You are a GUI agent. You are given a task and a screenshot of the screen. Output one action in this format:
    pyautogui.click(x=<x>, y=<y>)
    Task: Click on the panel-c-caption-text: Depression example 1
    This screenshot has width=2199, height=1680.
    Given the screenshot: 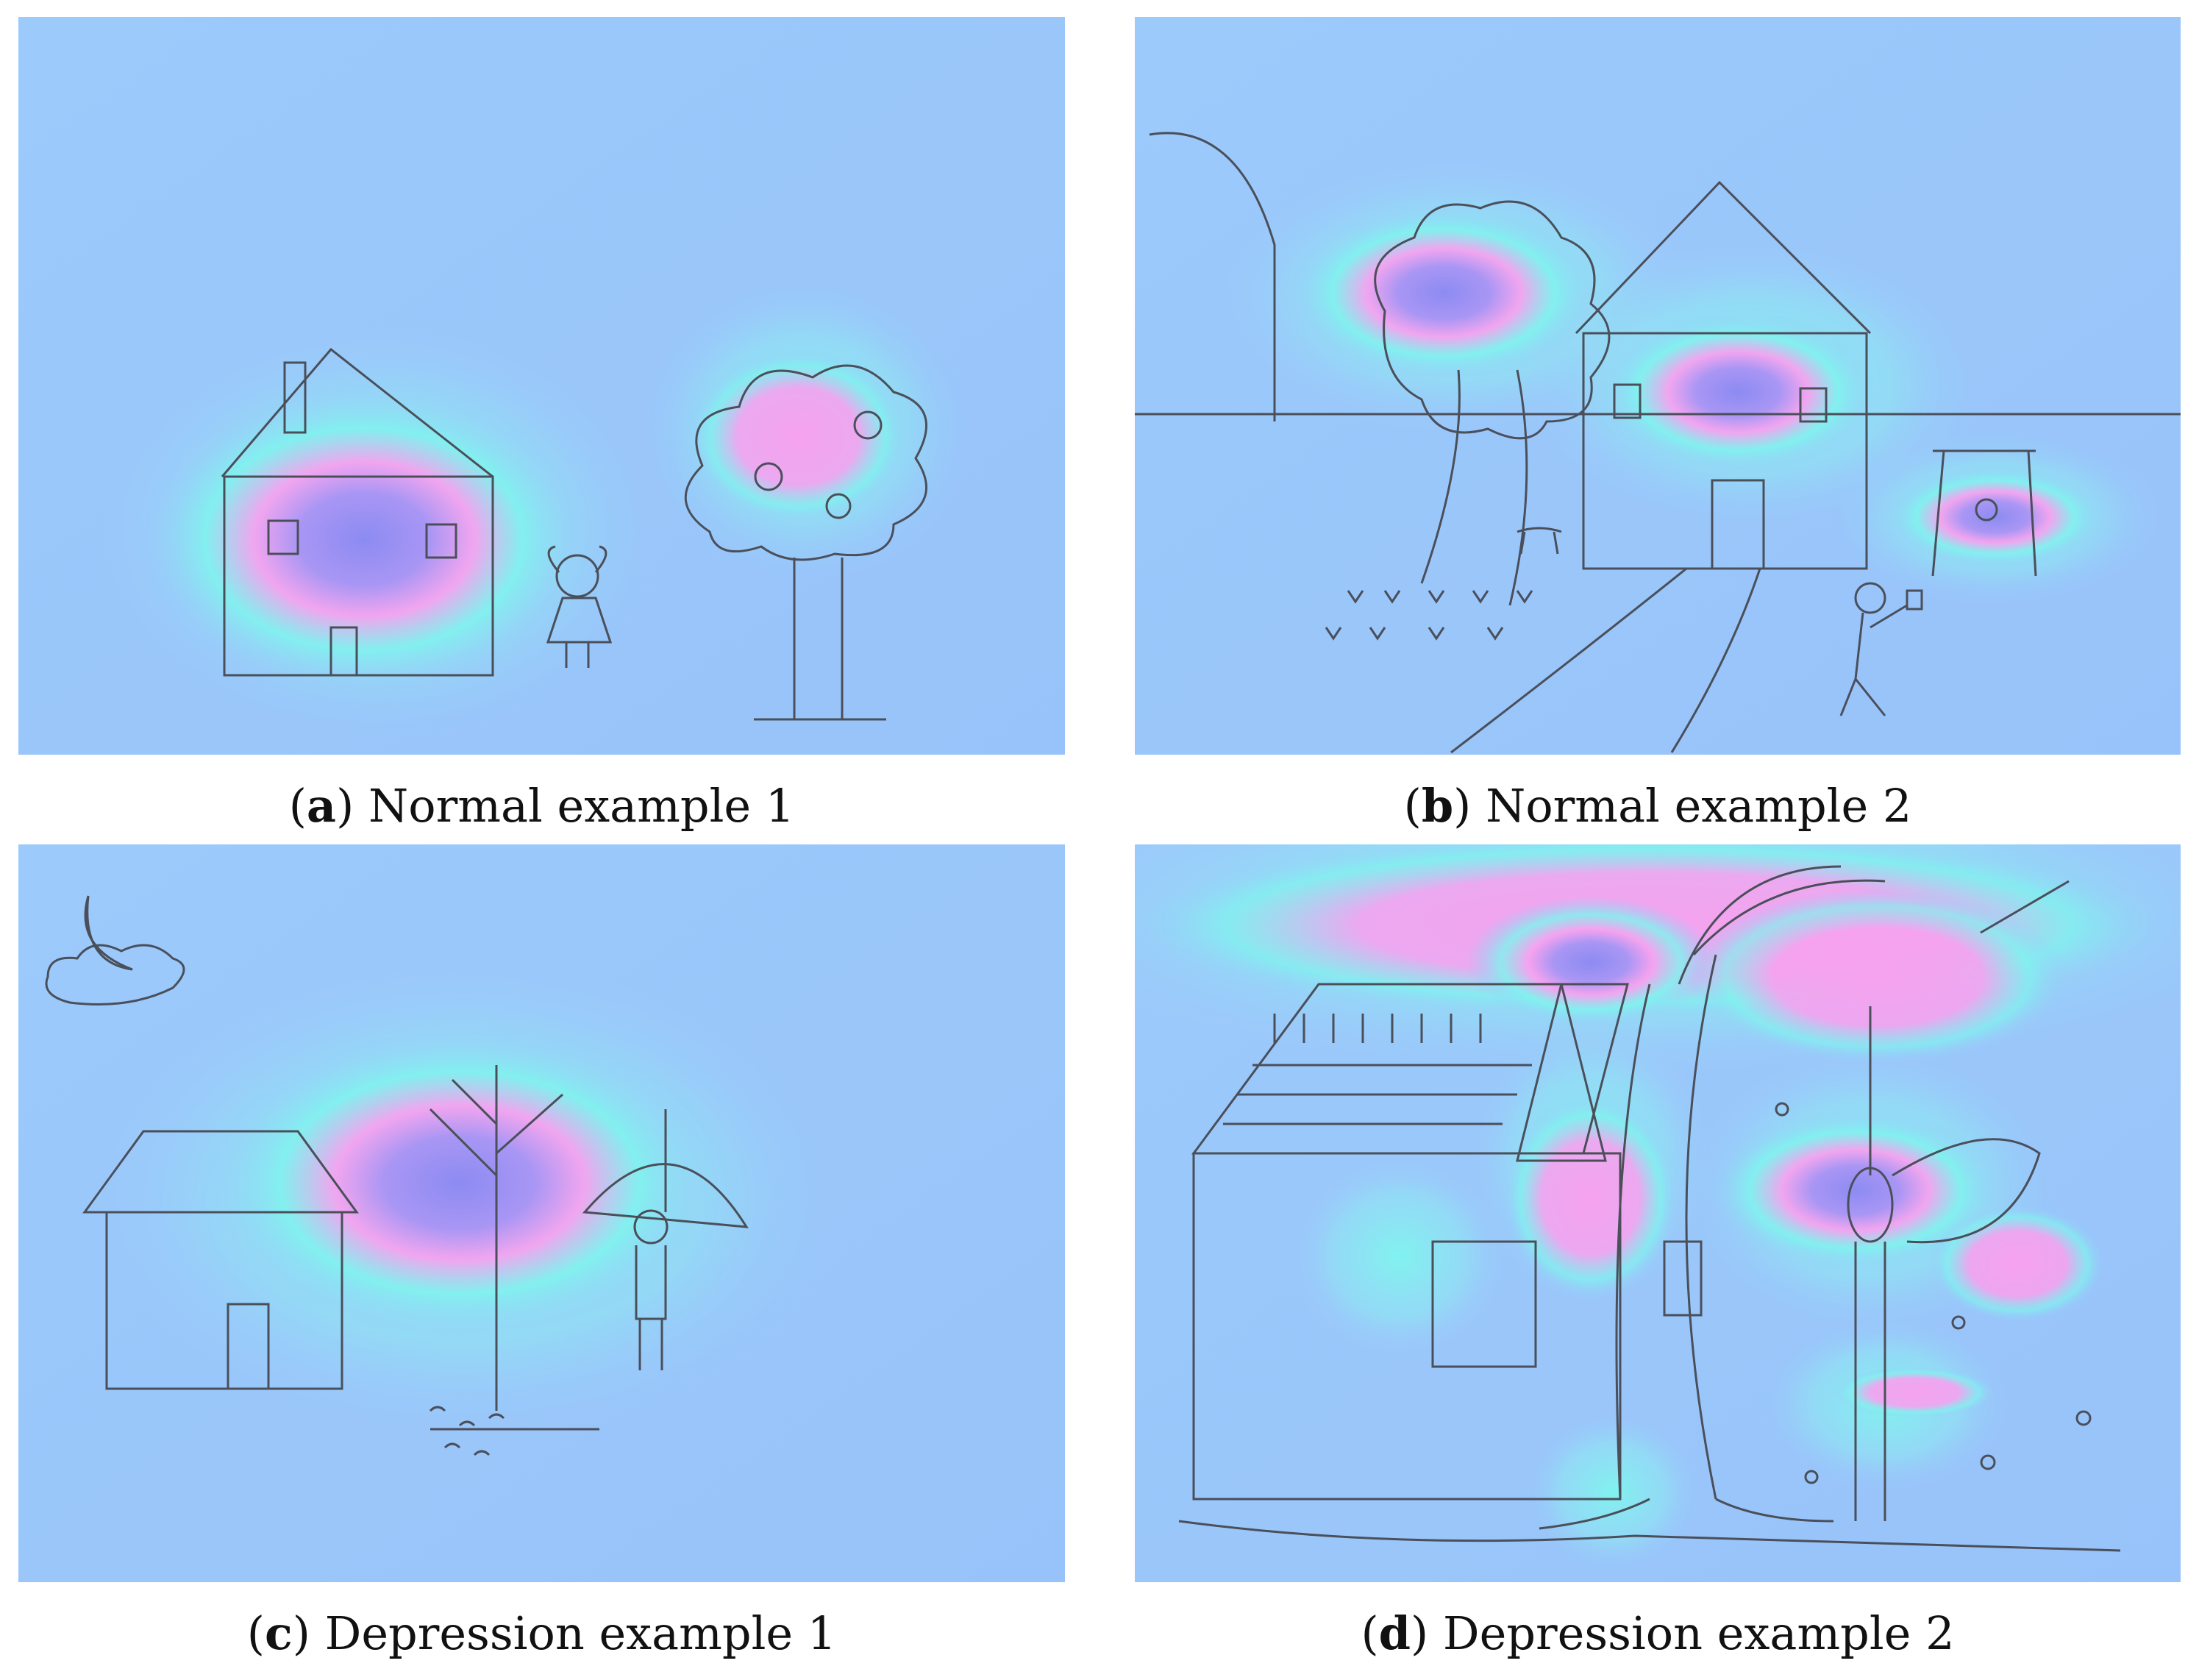 What is the action you would take?
    pyautogui.click(x=580, y=1633)
    